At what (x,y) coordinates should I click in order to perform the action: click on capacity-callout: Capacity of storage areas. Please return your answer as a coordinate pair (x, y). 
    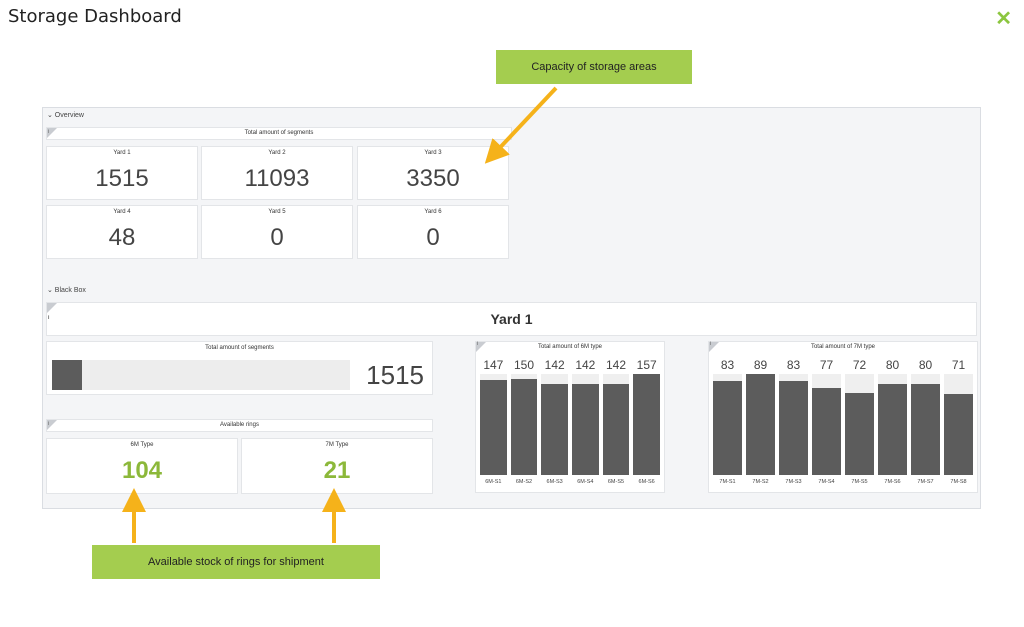
    Looking at the image, I should click on (594, 67).